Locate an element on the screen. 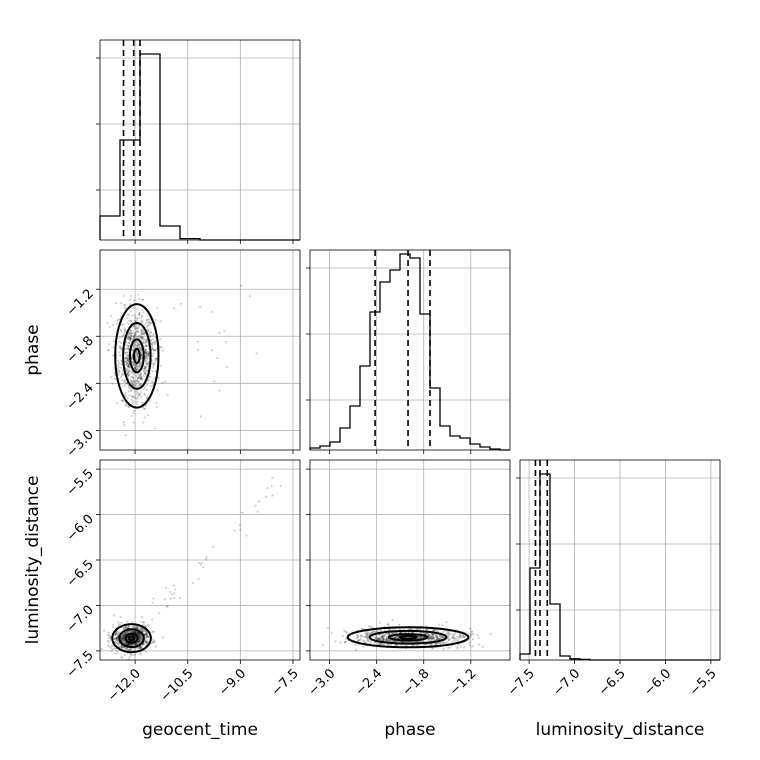 This screenshot has width=760, height=760. tick-label-x: −6.0 is located at coordinates (657, 682).